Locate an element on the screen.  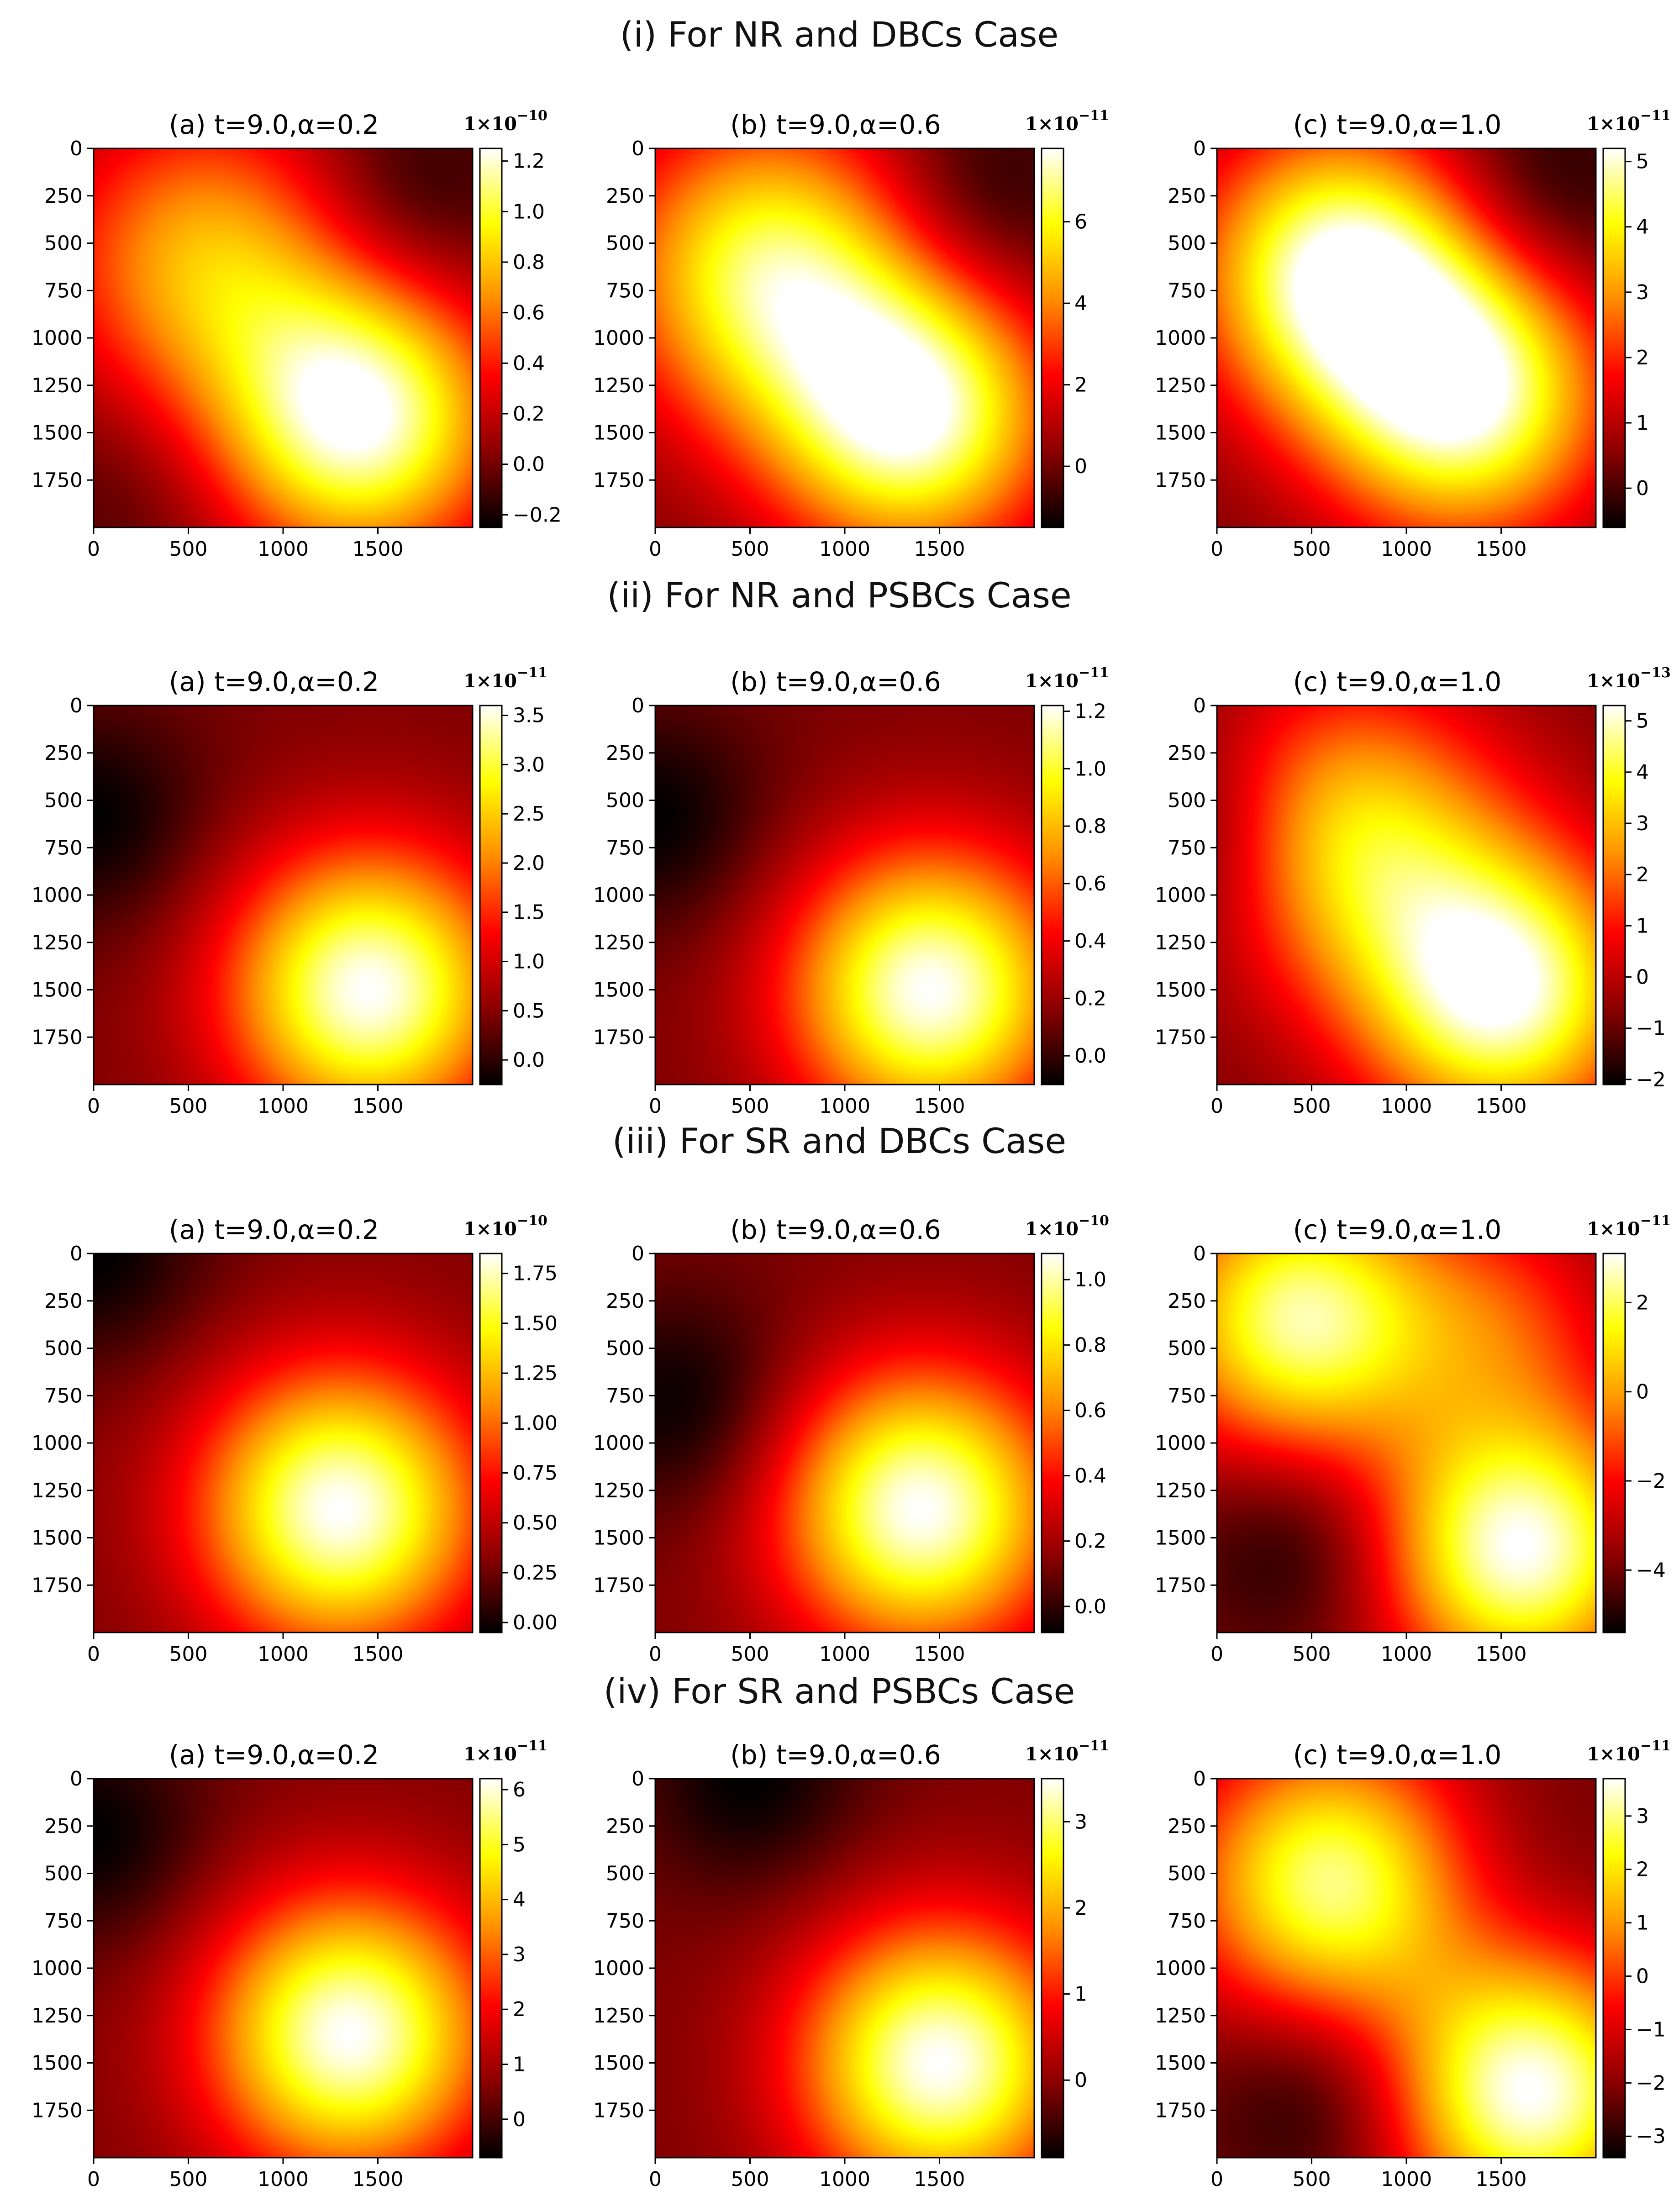
colorbar-tick-label: 0.00 is located at coordinates (535, 1623).